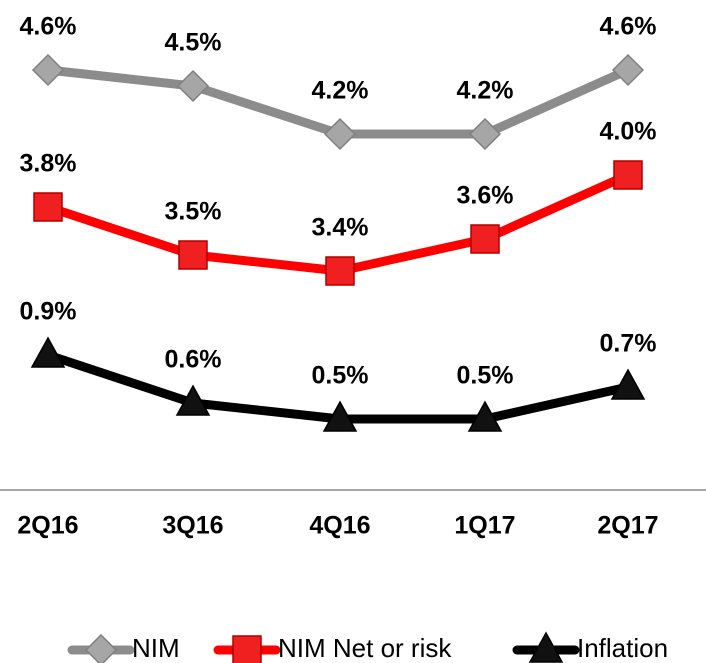 The width and height of the screenshot is (706, 663). What do you see at coordinates (193, 43) in the screenshot?
I see `value-label: 4.5%` at bounding box center [193, 43].